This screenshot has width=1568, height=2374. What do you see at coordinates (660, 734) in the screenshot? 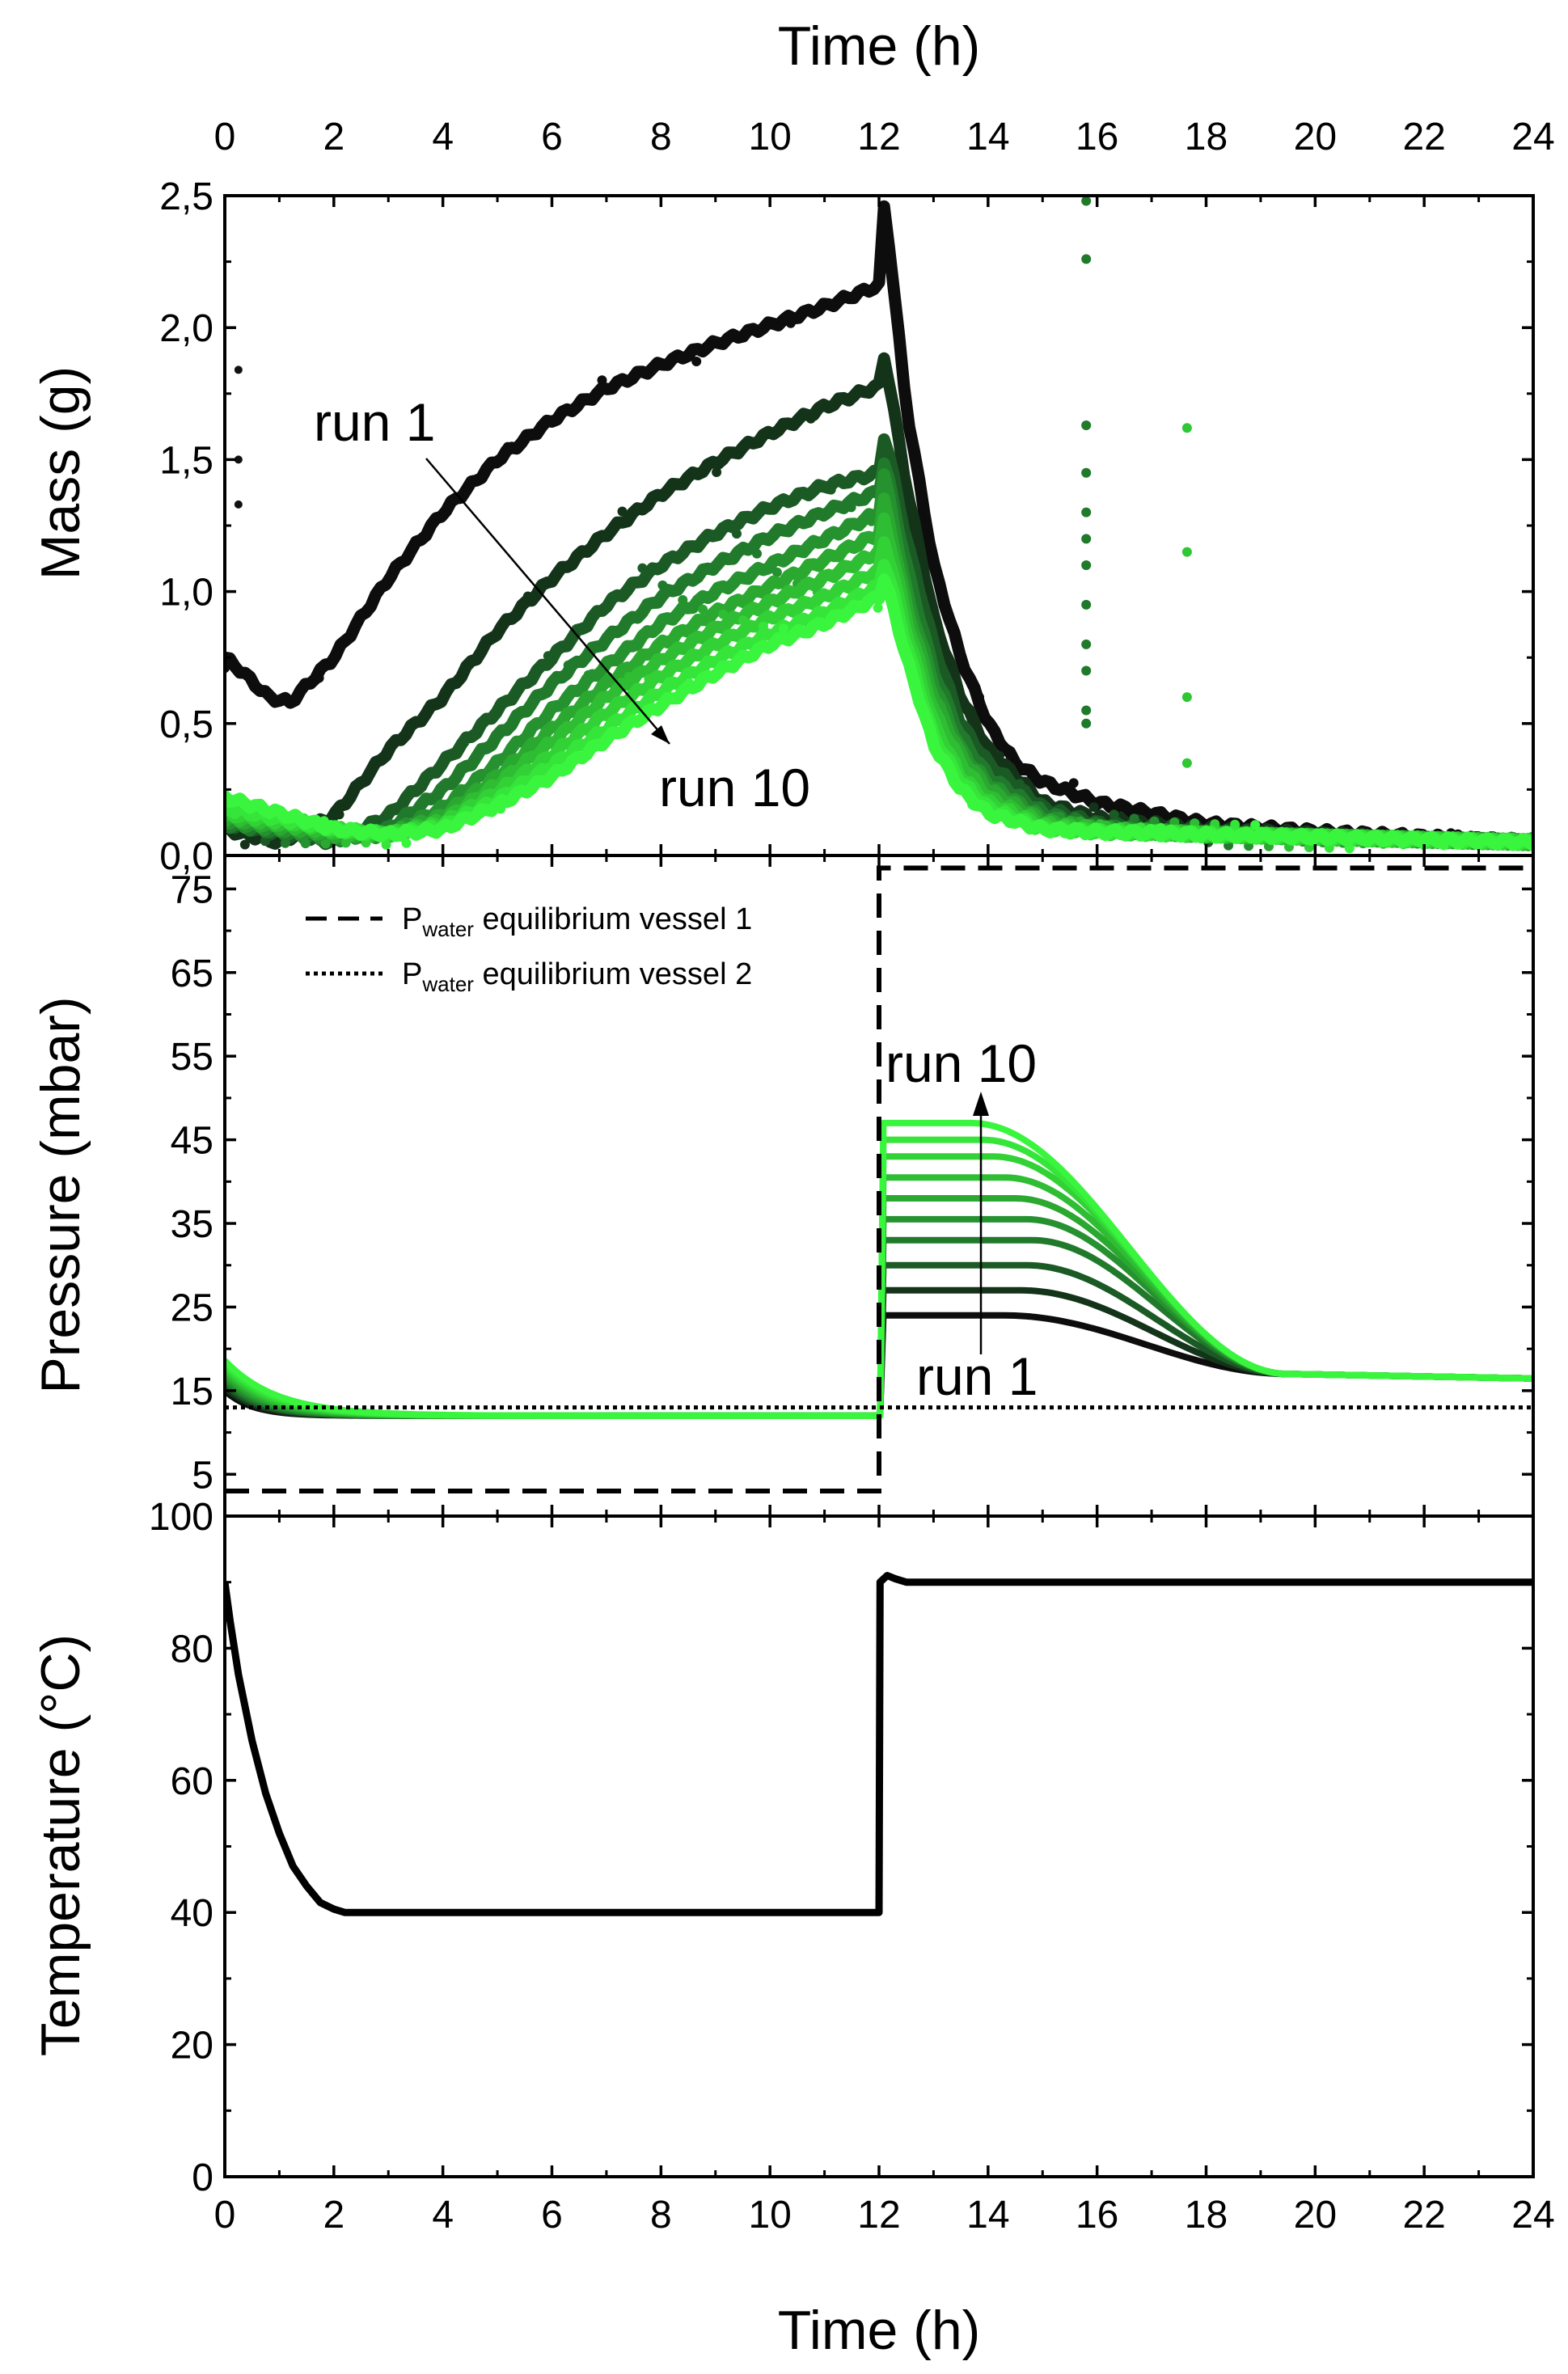
I see `mass-run-arrowhead` at bounding box center [660, 734].